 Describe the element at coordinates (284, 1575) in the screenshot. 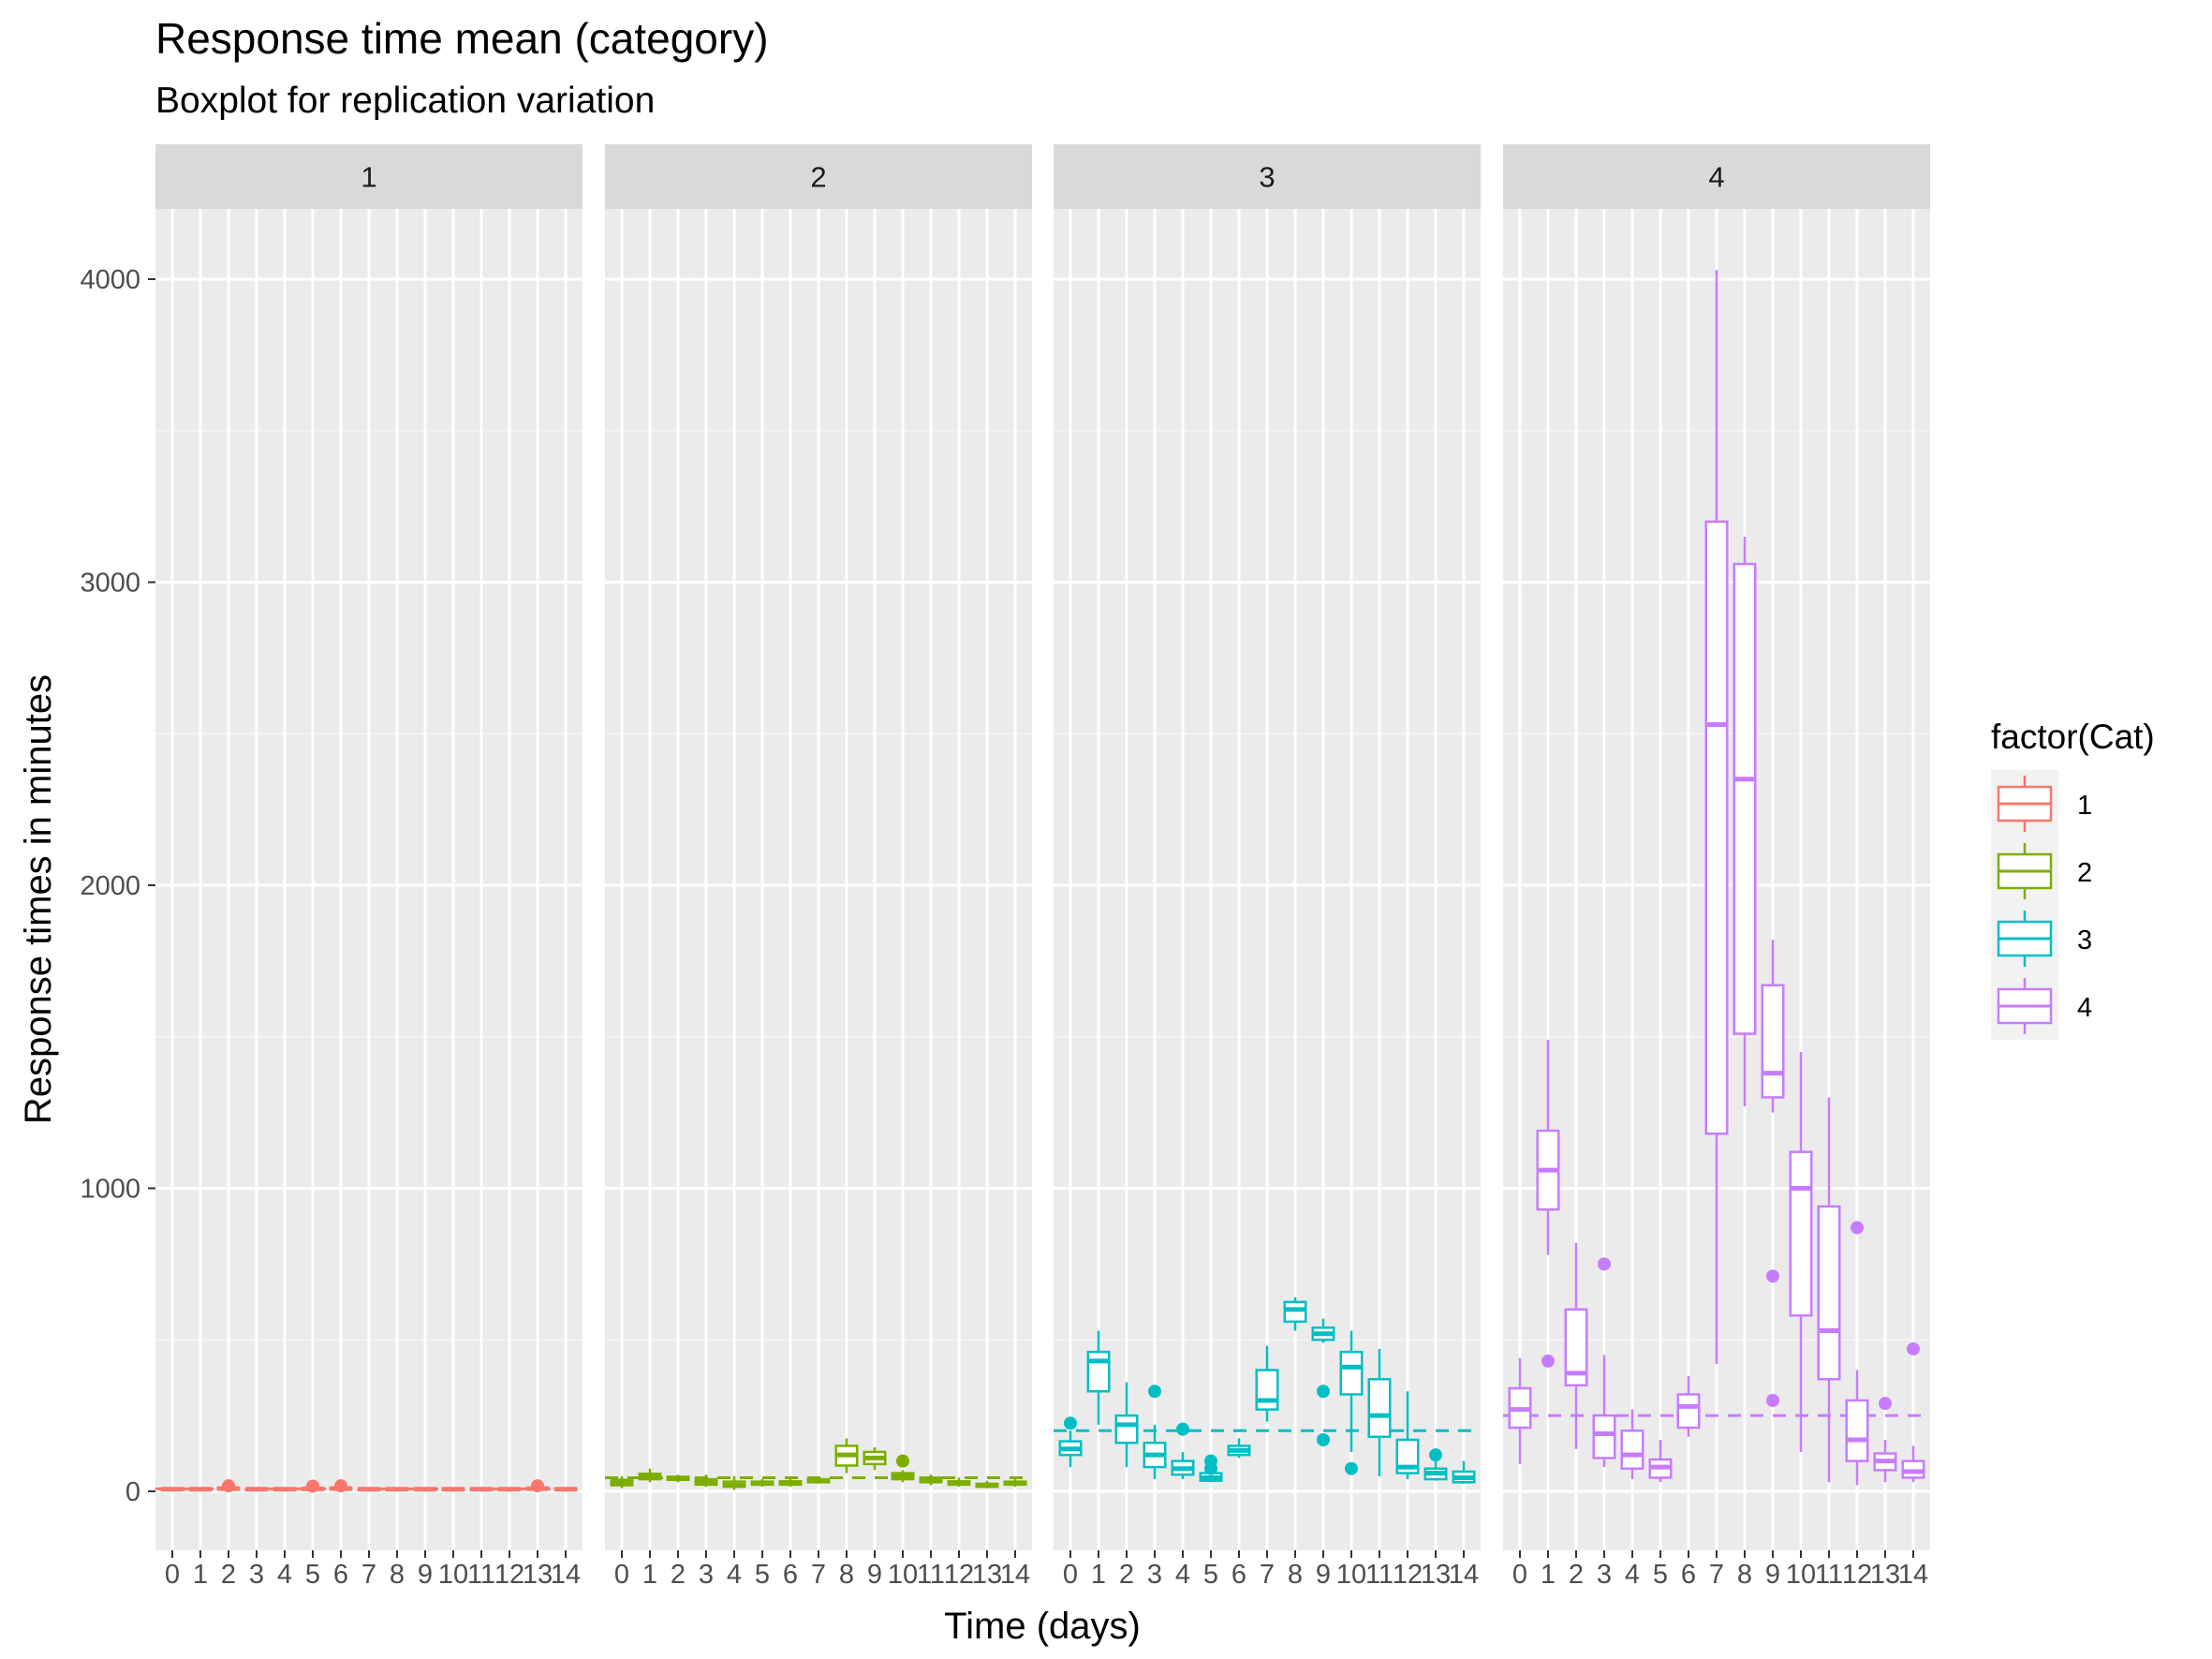

I see `x-tick-label: 4` at that location.